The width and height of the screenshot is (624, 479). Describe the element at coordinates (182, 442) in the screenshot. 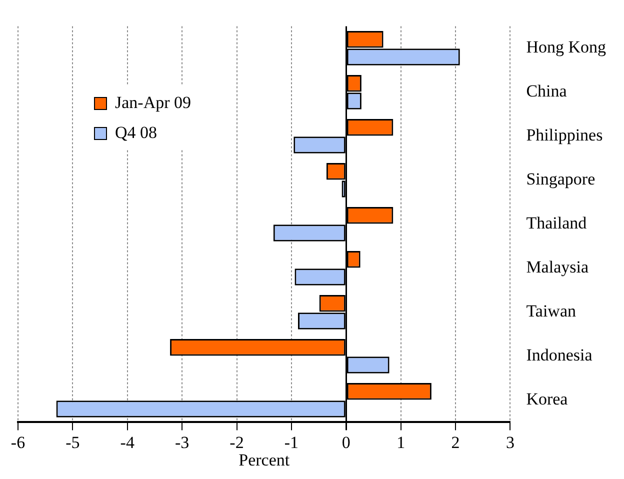

I see `x-tick-label: -3` at that location.